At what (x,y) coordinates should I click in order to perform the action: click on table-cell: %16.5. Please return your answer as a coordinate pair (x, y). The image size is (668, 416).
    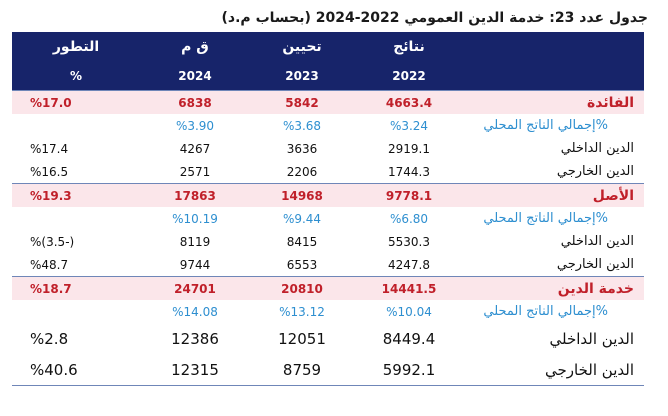
    Looking at the image, I should click on (49, 171).